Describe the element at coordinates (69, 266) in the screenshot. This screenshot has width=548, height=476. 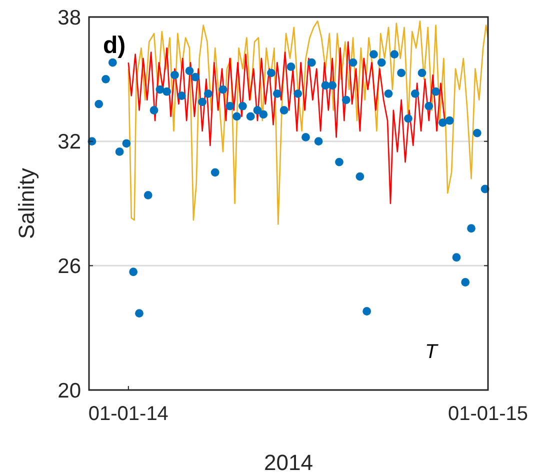
I see `y-tick-label: 26` at that location.